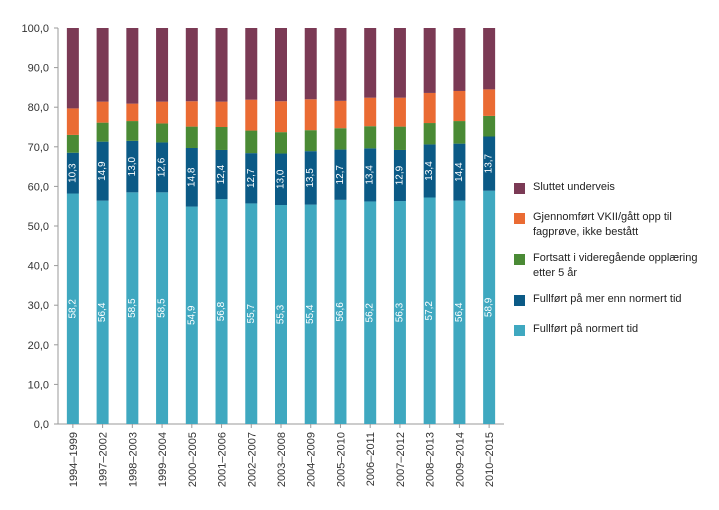 The height and width of the screenshot is (510, 719). What do you see at coordinates (38, 108) in the screenshot?
I see `y-tick-label: 80,0` at bounding box center [38, 108].